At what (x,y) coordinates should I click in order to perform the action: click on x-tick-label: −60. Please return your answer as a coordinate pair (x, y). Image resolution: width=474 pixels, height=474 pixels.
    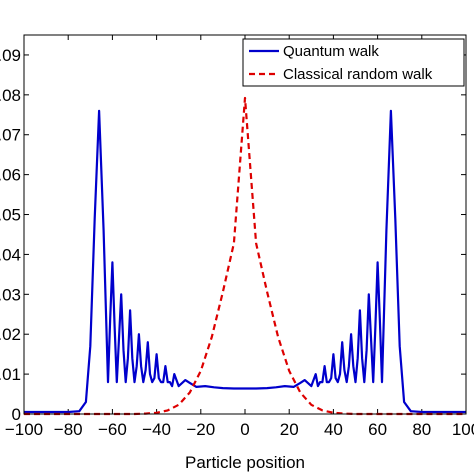
    Looking at the image, I should click on (112, 429).